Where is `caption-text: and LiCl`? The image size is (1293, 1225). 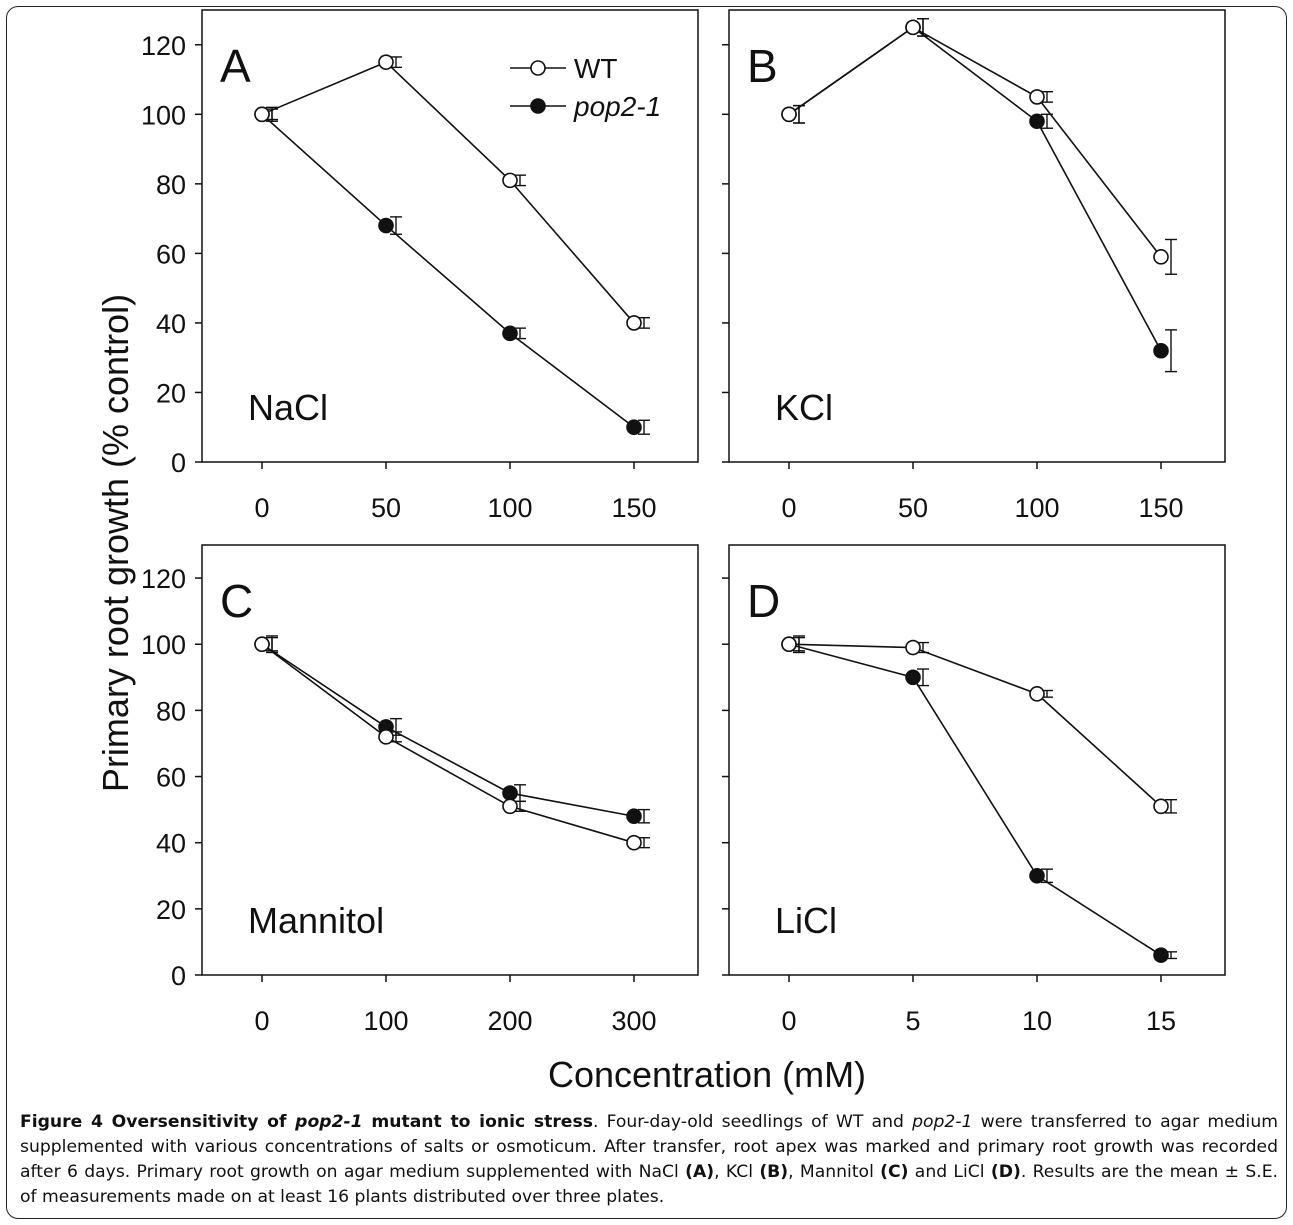
caption-text: and LiCl is located at coordinates (949, 1172).